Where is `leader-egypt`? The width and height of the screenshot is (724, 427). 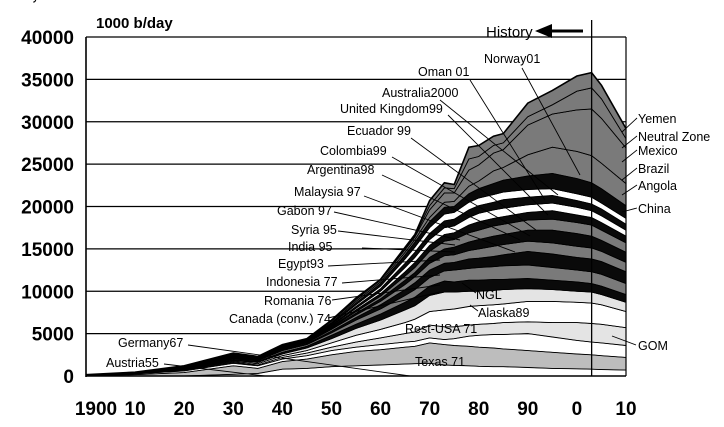
leader-egypt is located at coordinates (384, 263).